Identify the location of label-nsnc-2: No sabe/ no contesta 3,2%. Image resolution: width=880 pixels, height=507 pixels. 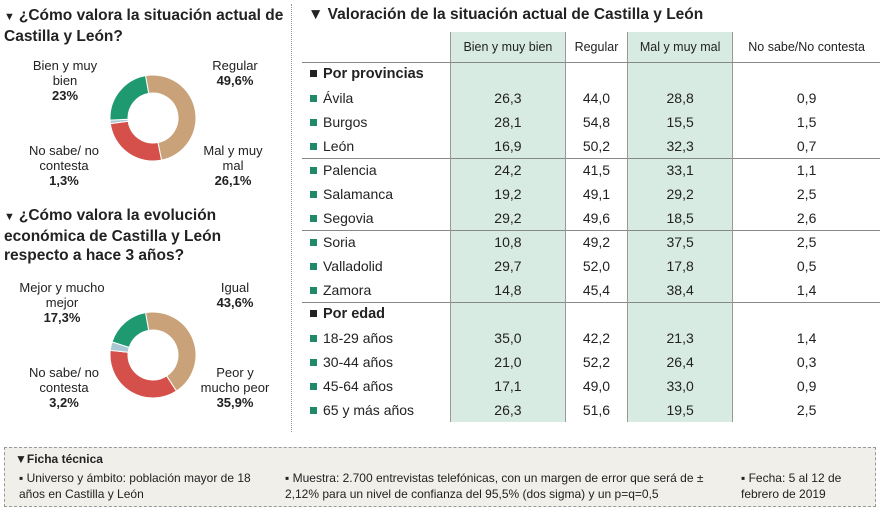
(64, 387).